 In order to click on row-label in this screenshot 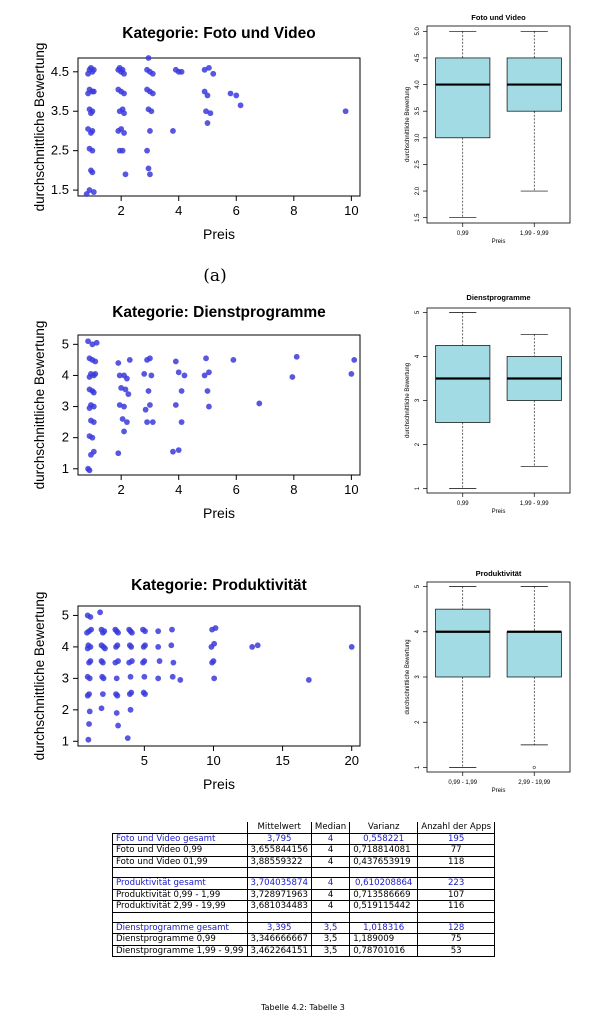, I will do `click(180, 917)`.